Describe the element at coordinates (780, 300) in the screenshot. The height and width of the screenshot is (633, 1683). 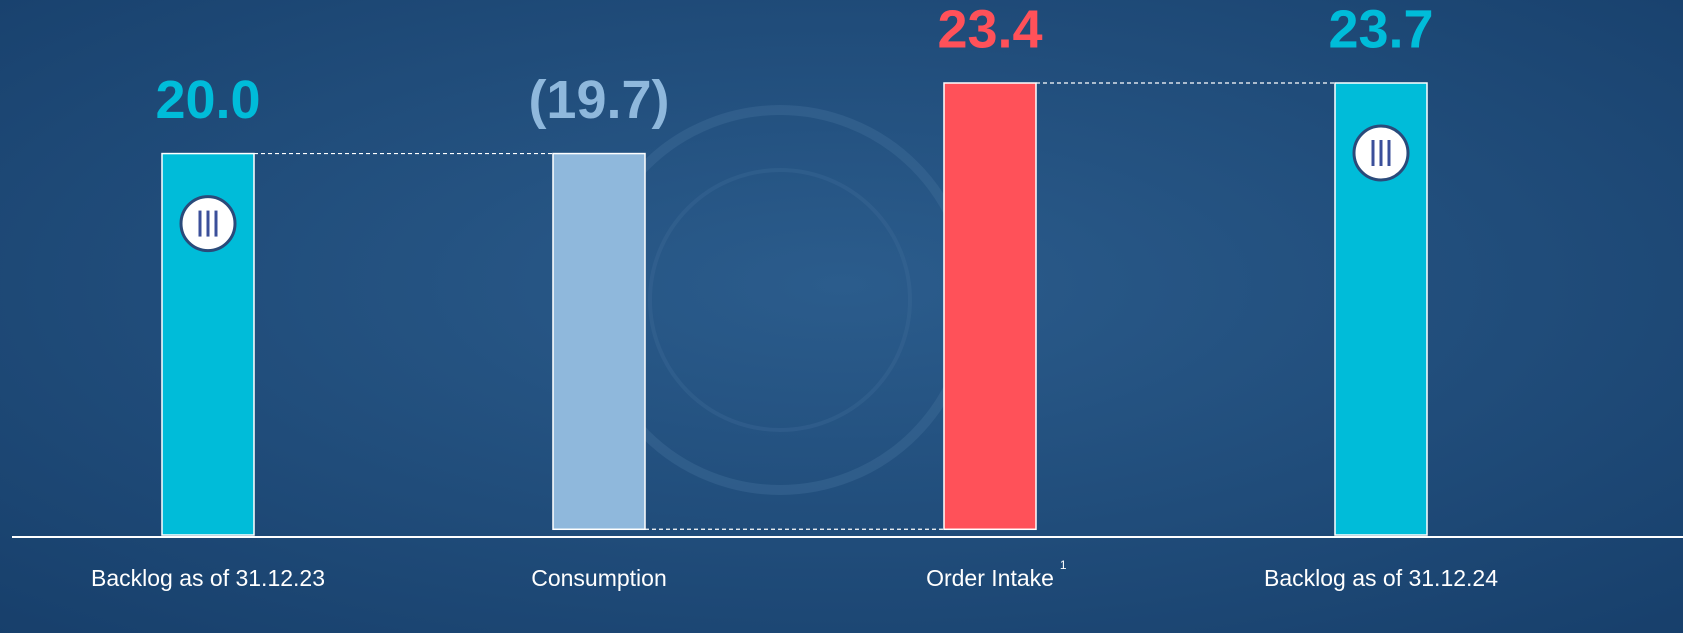
I see `background-decor` at that location.